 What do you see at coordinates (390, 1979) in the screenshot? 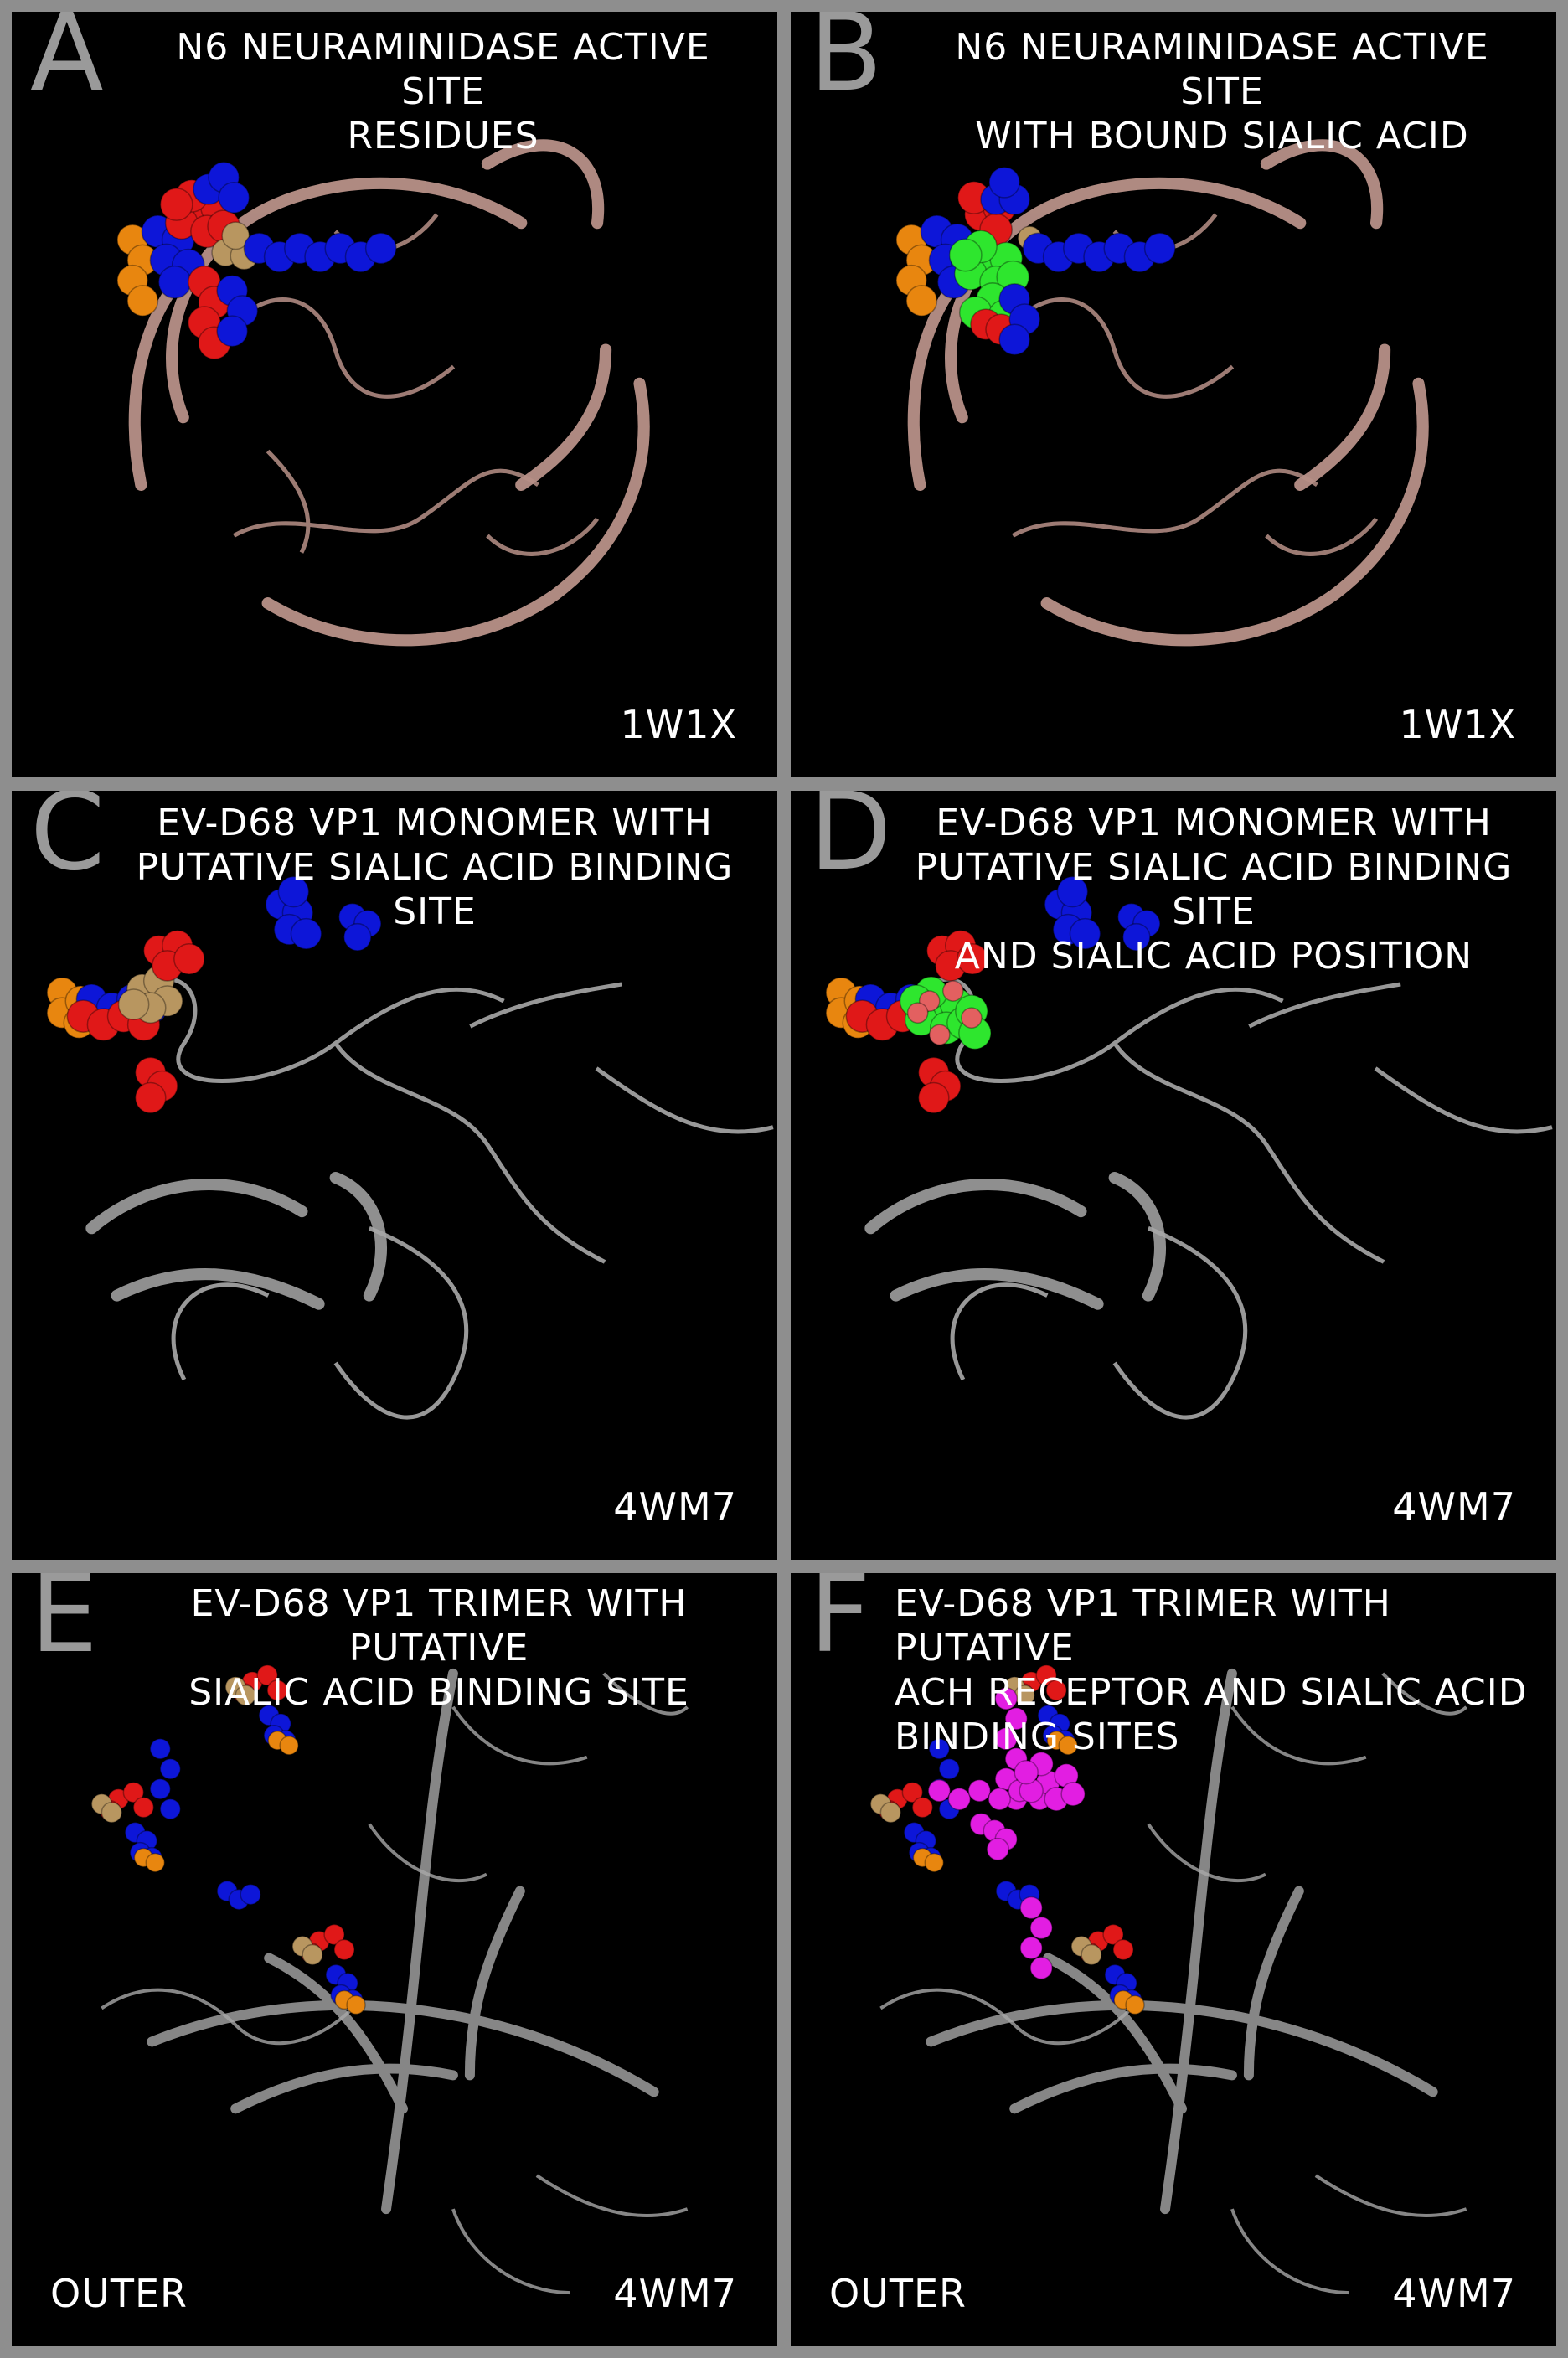
I see `vp1-trimer-structure` at bounding box center [390, 1979].